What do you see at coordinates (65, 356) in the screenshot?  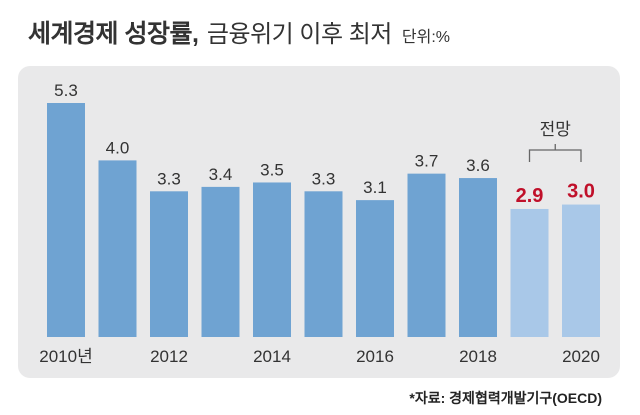 I see `x-tick-label-2010: 2010년` at bounding box center [65, 356].